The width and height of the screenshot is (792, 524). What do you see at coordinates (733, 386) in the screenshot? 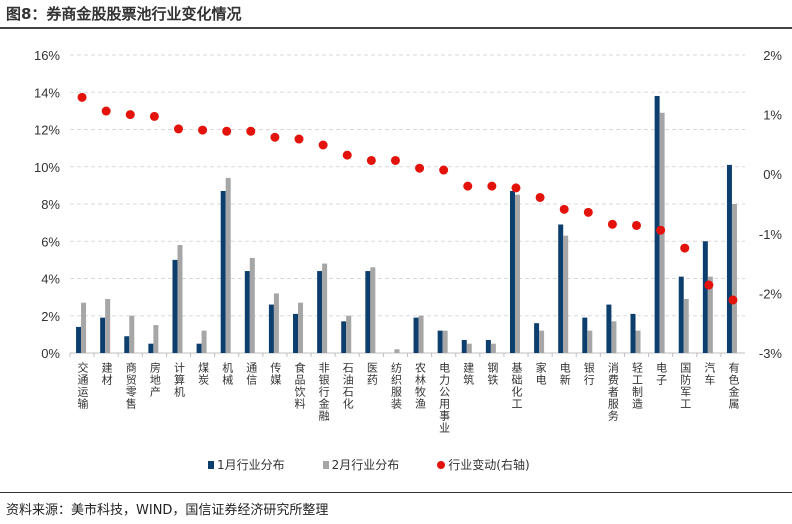
I see `x-tick-label: 有色金属` at bounding box center [733, 386].